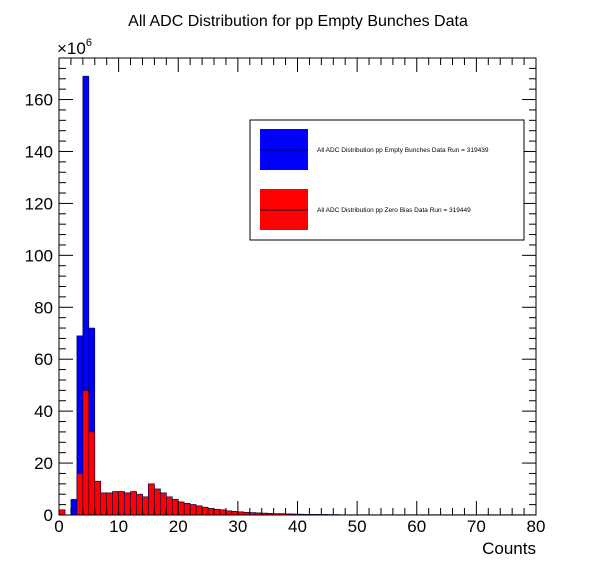 This screenshot has width=596, height=572. What do you see at coordinates (509, 548) in the screenshot?
I see `x-axis-label: Counts` at bounding box center [509, 548].